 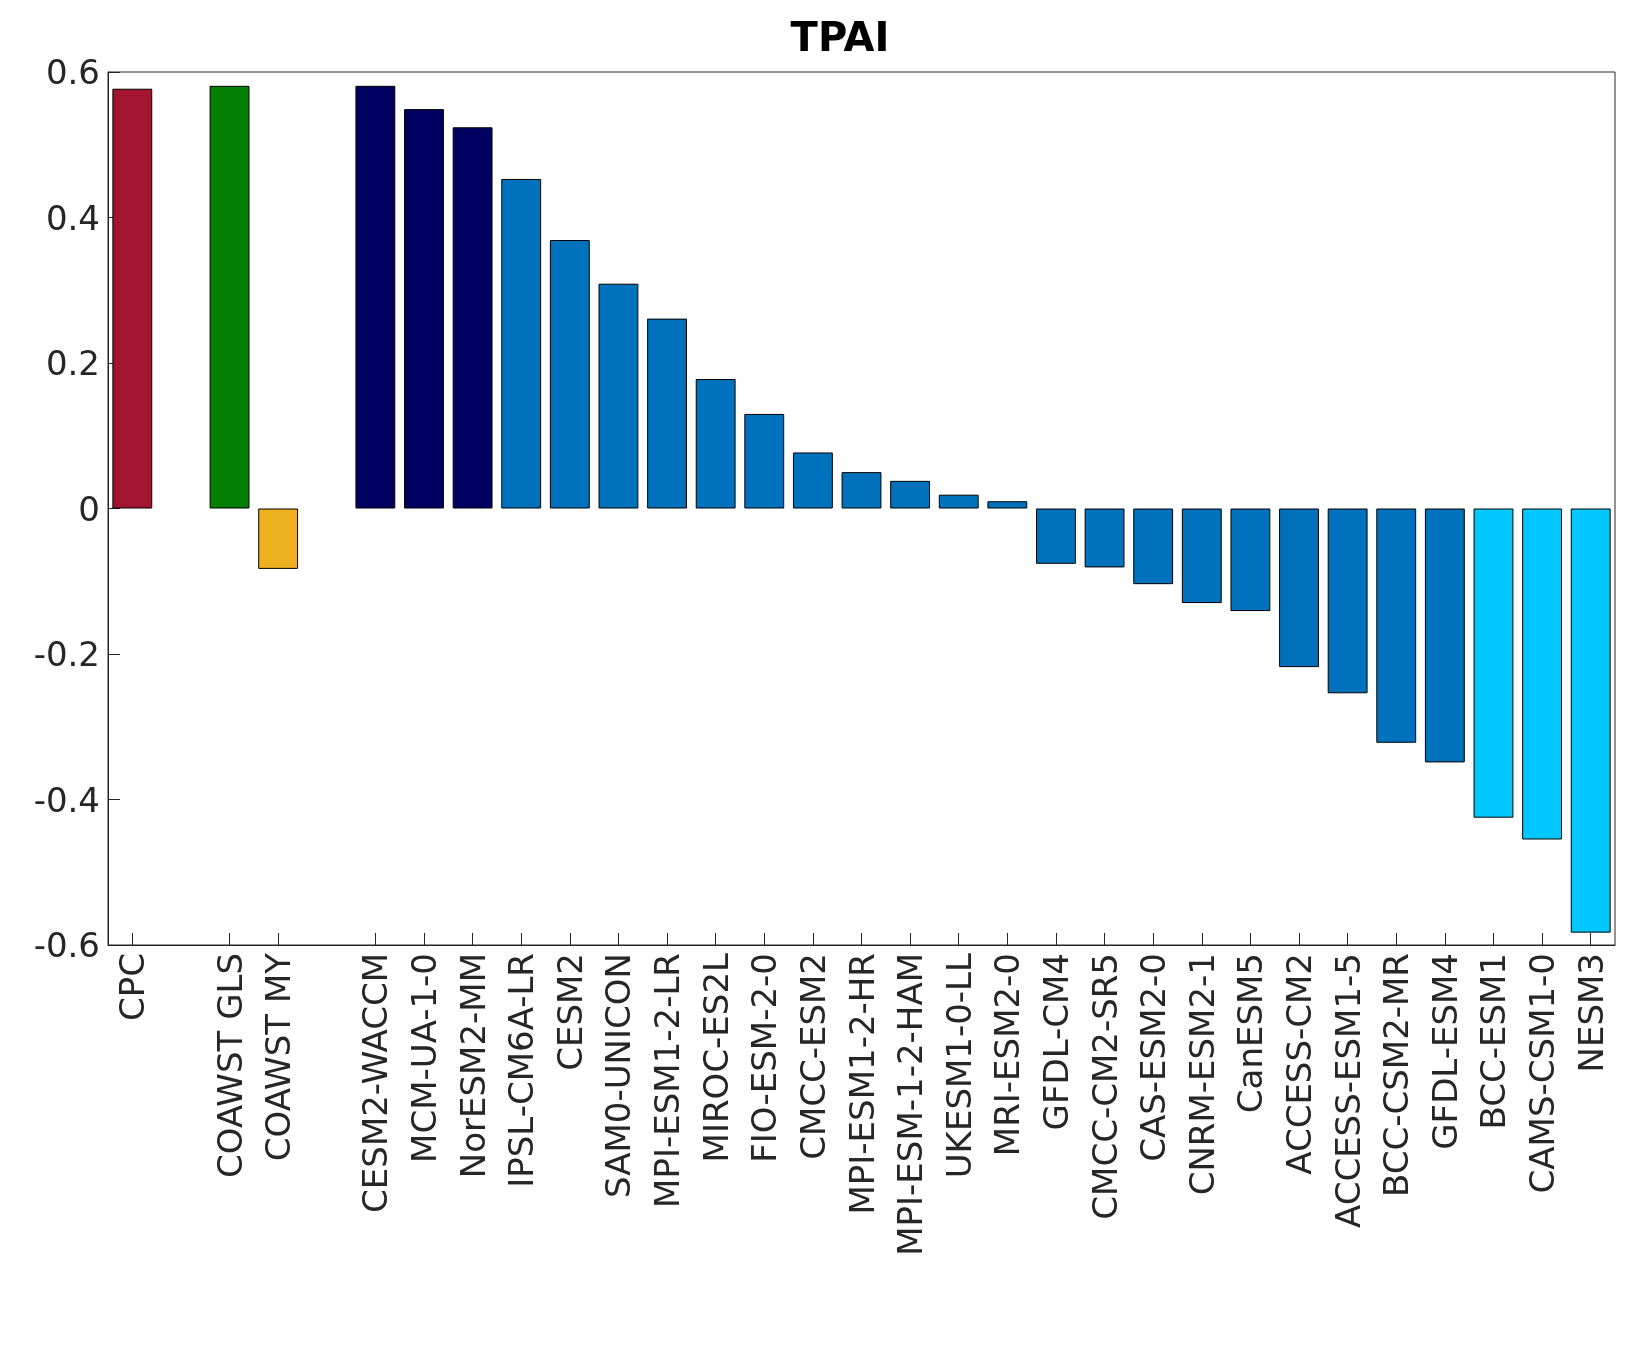 I want to click on y-tick-label: 0.6, so click(x=72, y=72).